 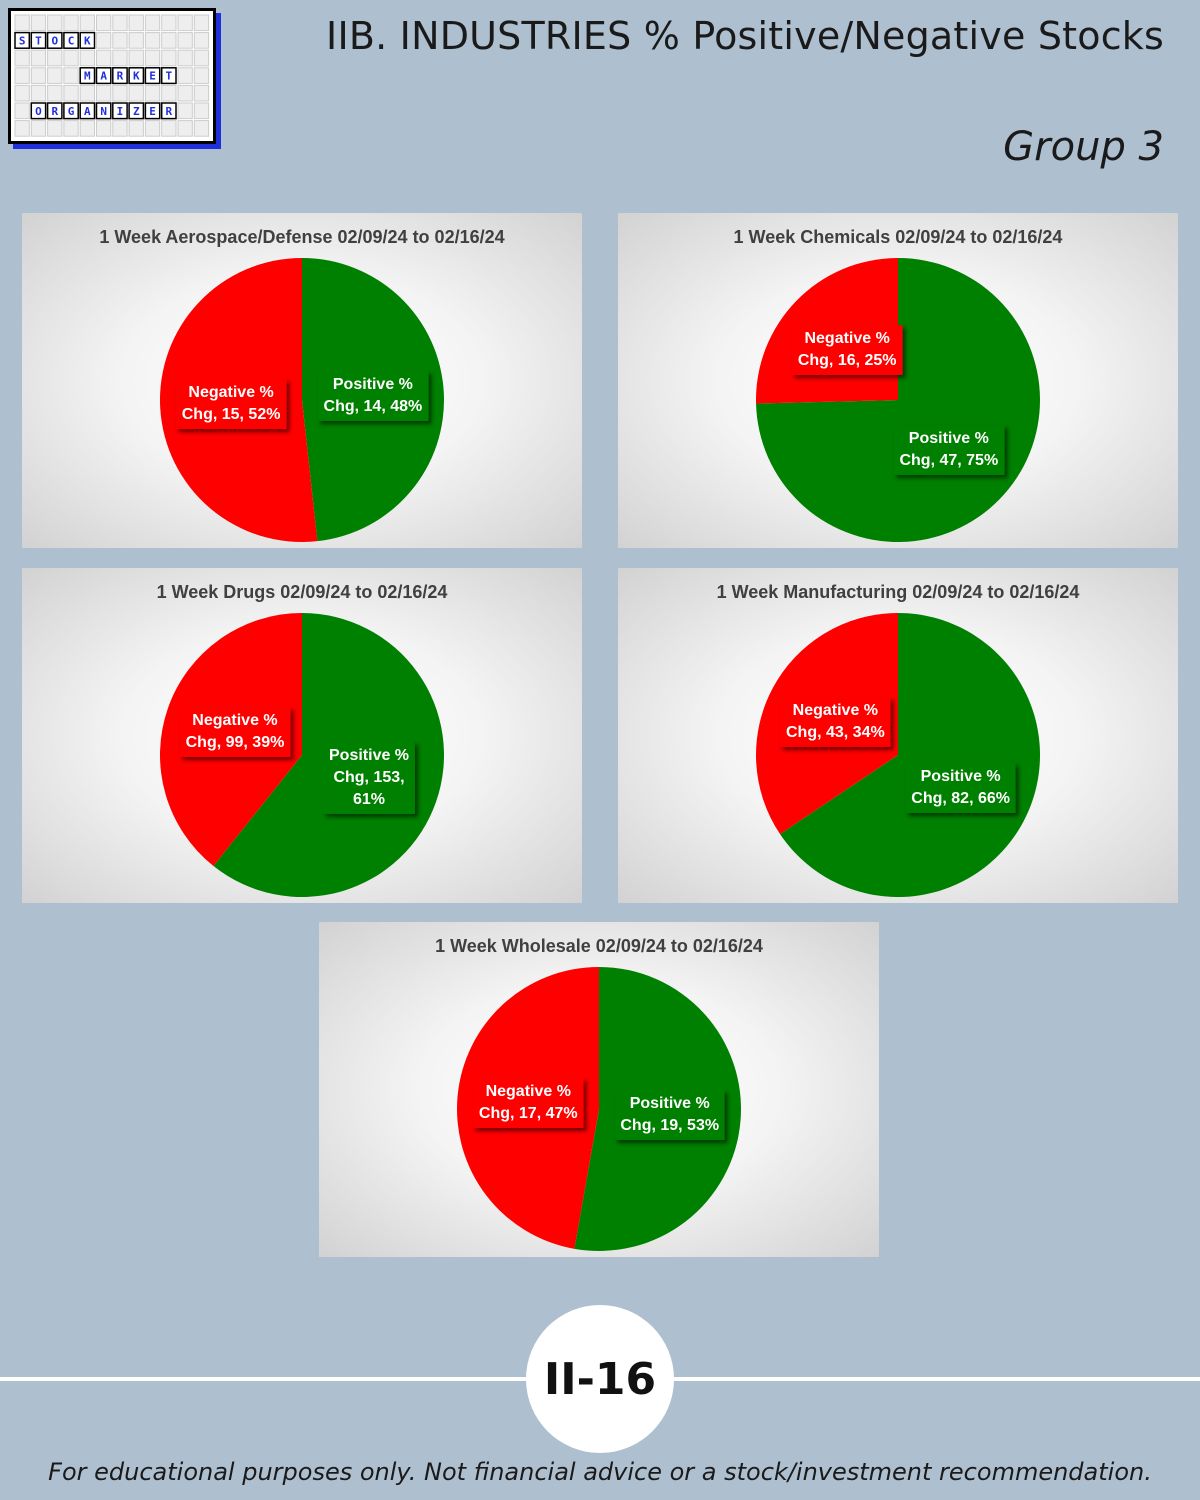 I want to click on data-label-positive: Positive % Chg, 153, 61%, so click(x=369, y=778).